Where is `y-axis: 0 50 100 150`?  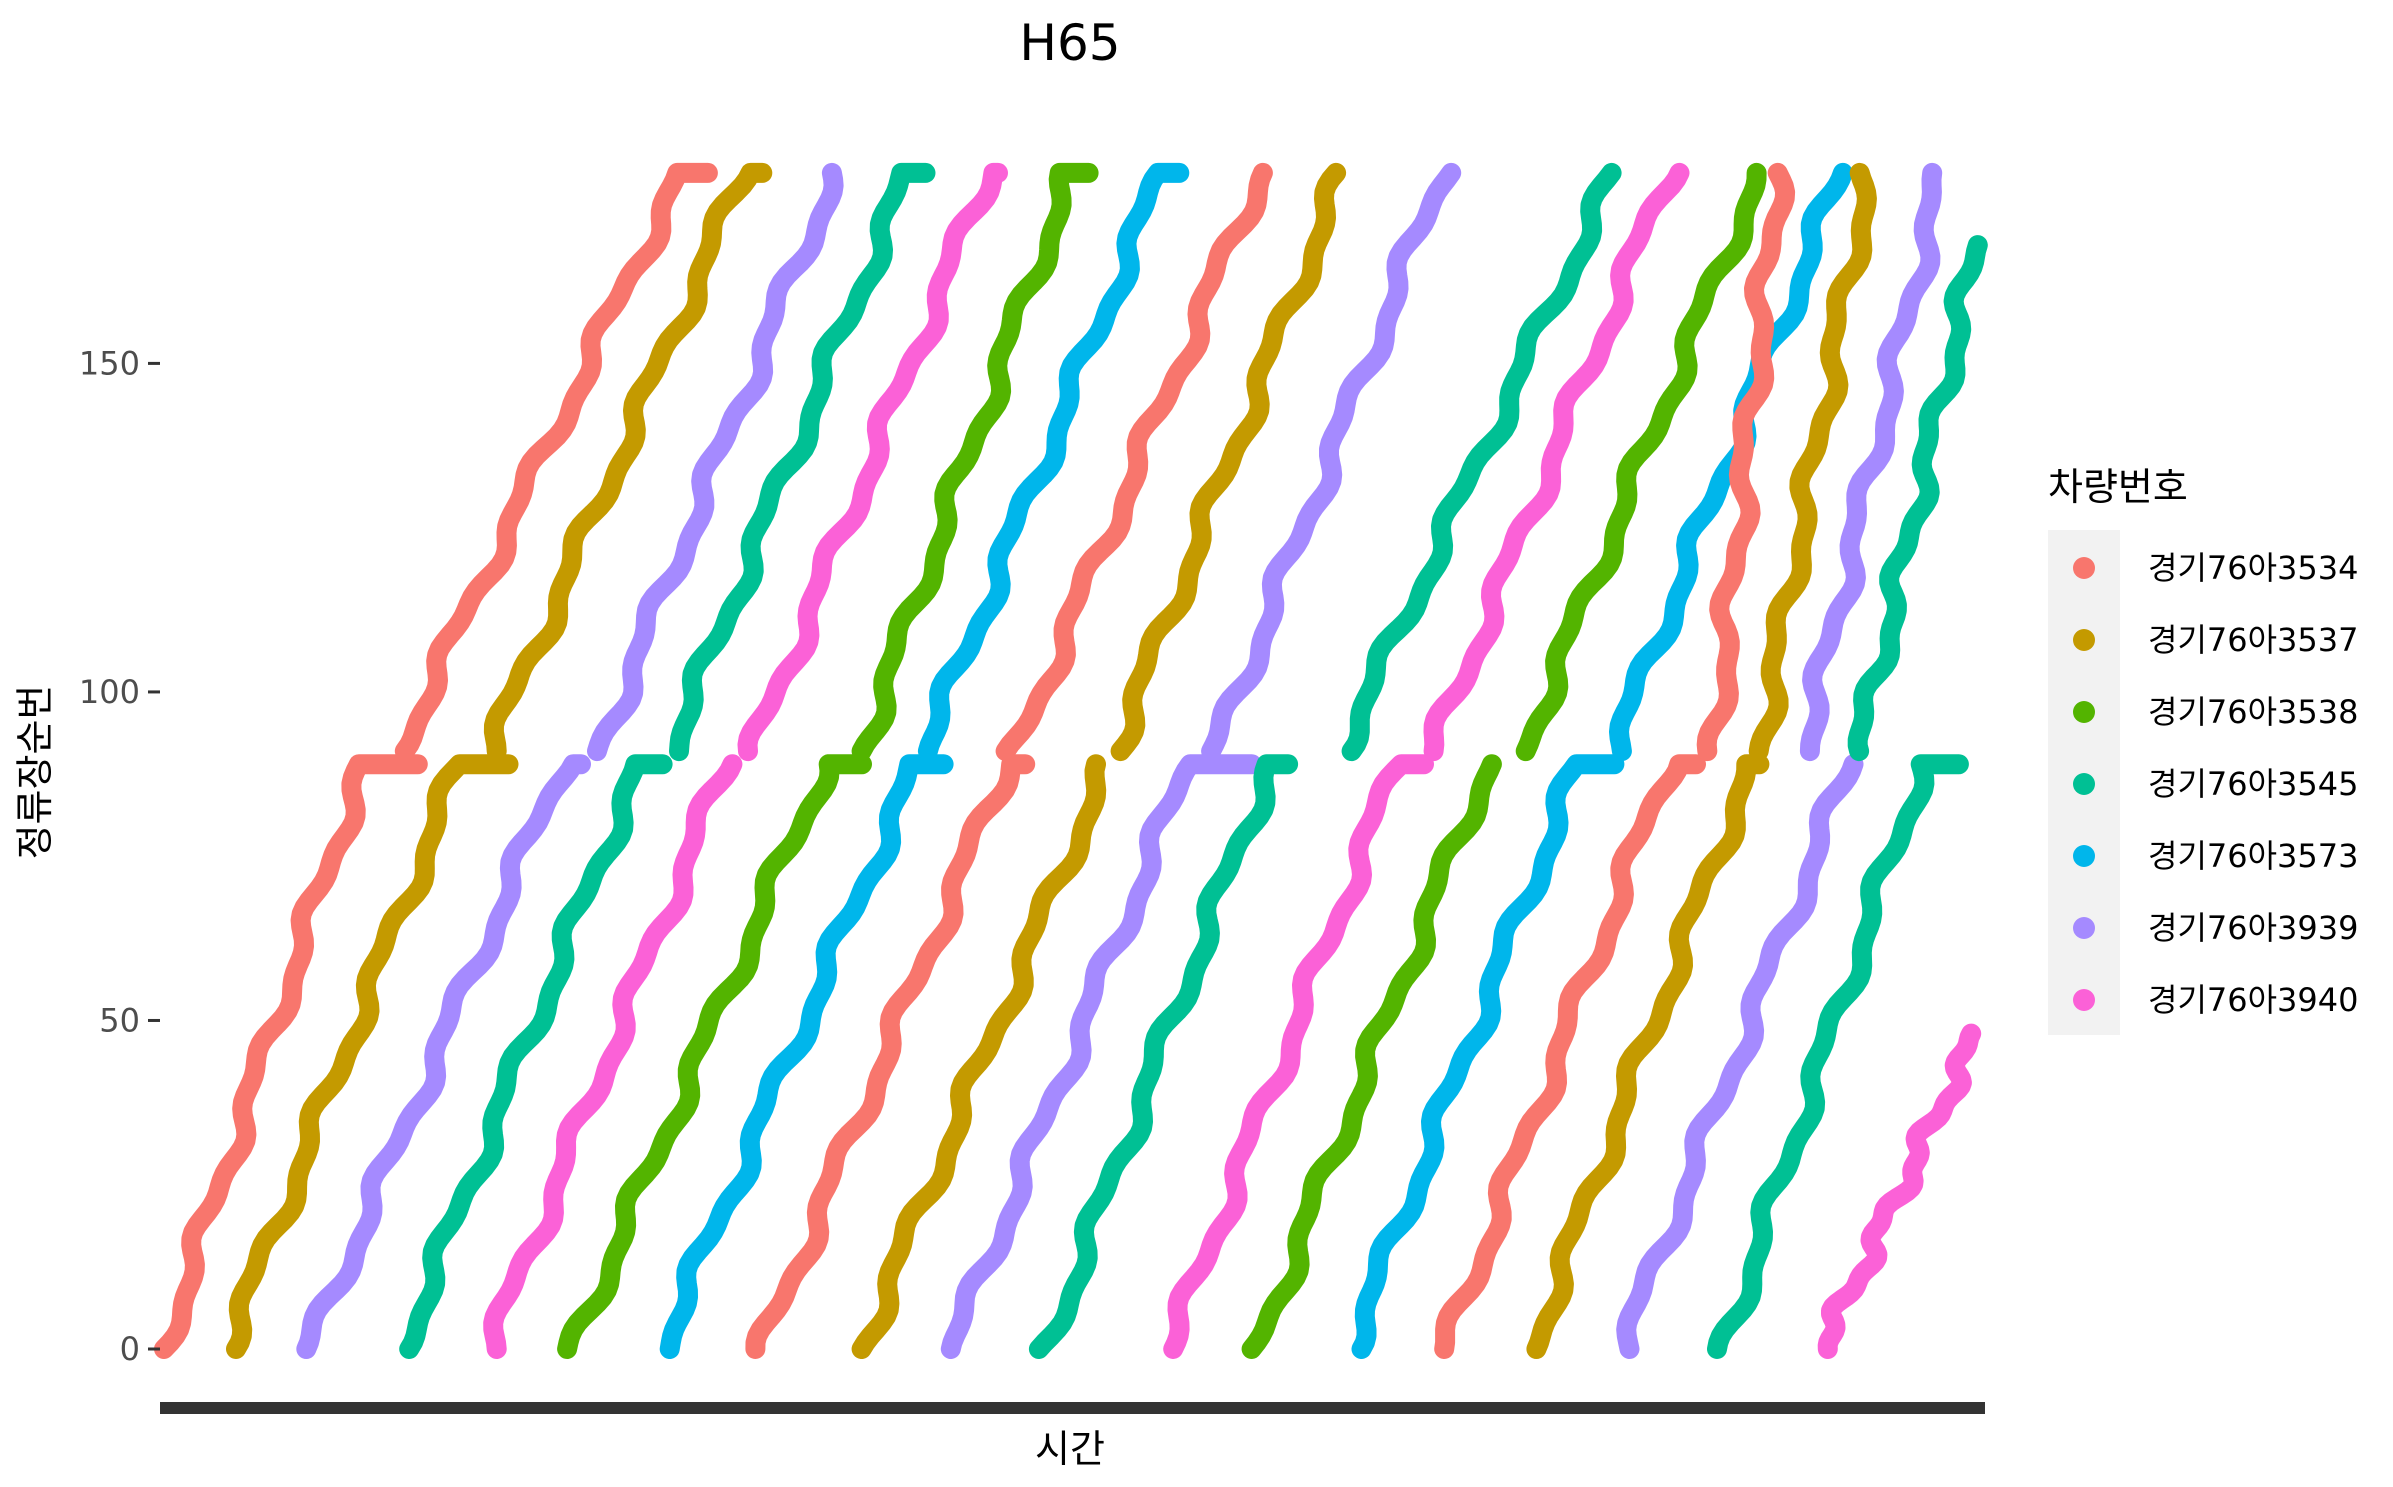 y-axis: 0 50 100 150 is located at coordinates (119, 856).